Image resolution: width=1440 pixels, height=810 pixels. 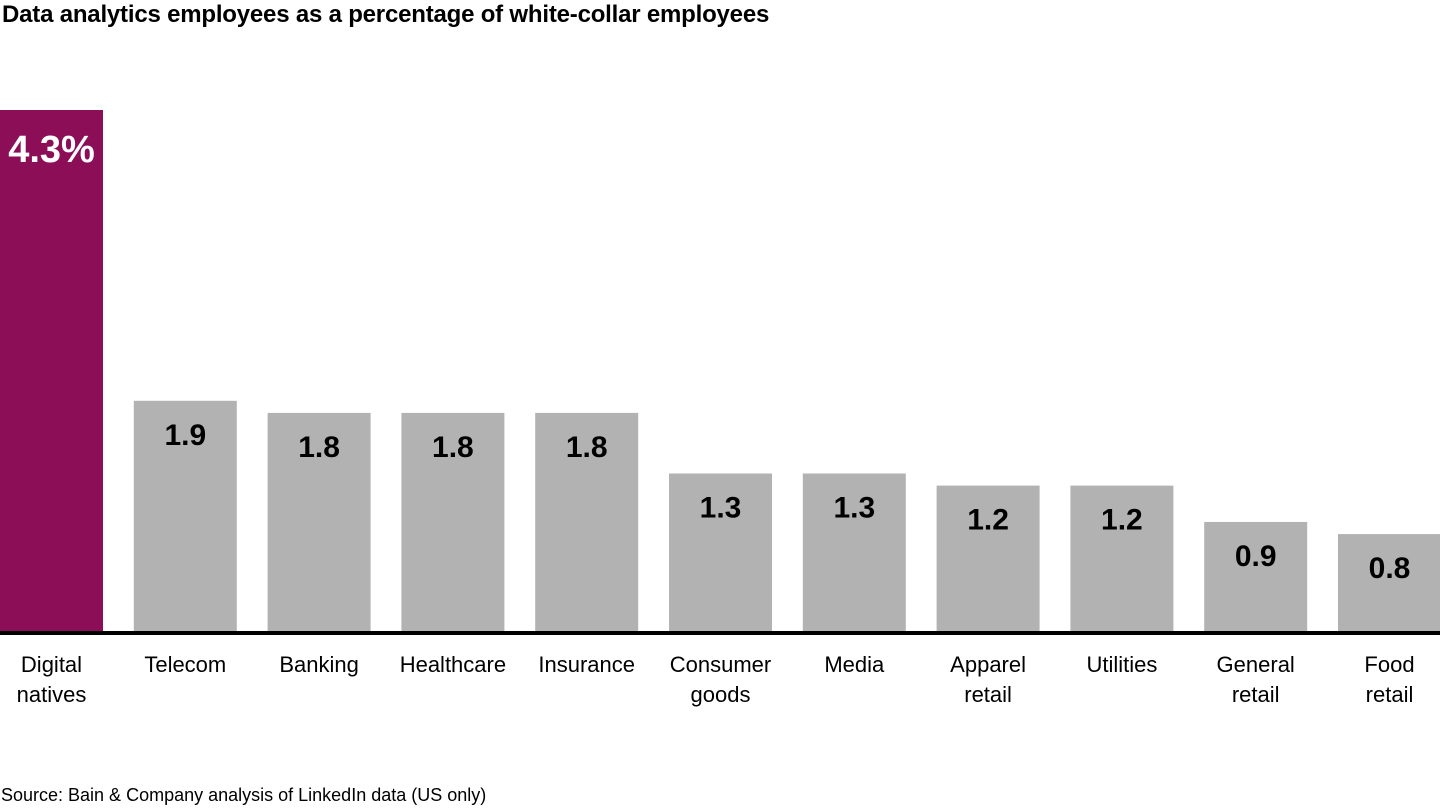 I want to click on x-tick-label: Insurance, so click(x=586, y=664).